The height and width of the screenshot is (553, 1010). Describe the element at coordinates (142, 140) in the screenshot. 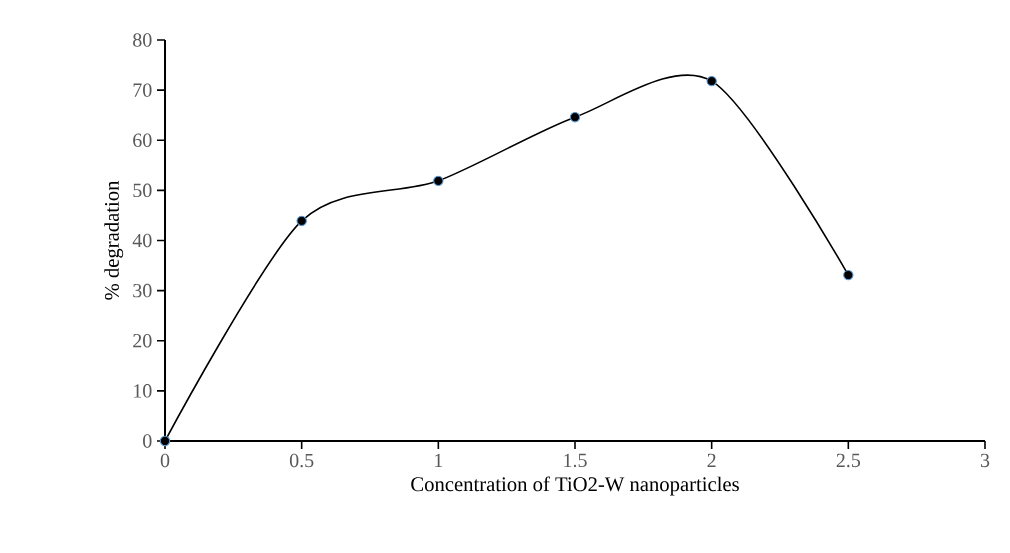

I see `y-tick-label: 60` at that location.